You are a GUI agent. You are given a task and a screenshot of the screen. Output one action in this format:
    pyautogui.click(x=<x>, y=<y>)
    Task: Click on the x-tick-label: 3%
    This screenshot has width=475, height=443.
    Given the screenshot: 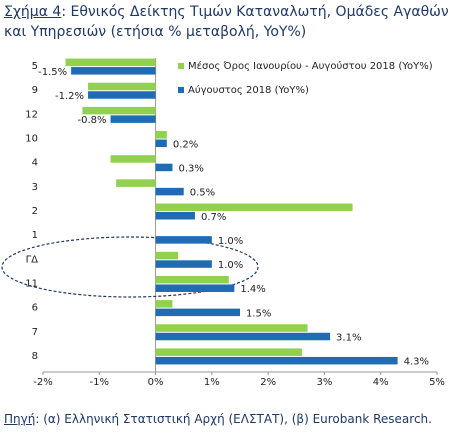 What is the action you would take?
    pyautogui.click(x=324, y=382)
    